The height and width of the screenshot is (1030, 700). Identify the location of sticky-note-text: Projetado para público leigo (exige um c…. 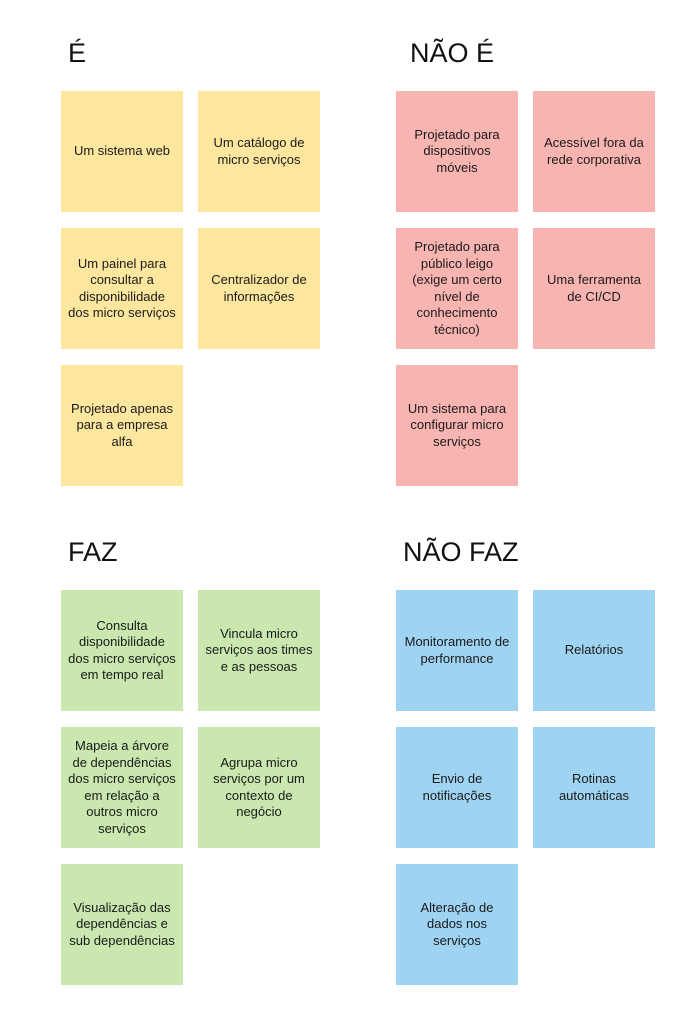
(457, 288).